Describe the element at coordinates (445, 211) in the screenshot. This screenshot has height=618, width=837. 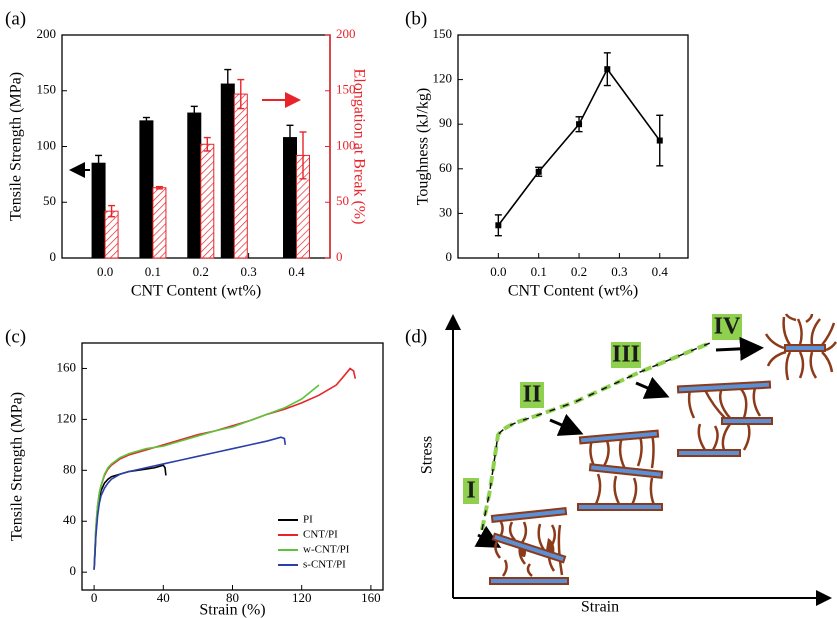
I see `y-tick-label: 30` at that location.